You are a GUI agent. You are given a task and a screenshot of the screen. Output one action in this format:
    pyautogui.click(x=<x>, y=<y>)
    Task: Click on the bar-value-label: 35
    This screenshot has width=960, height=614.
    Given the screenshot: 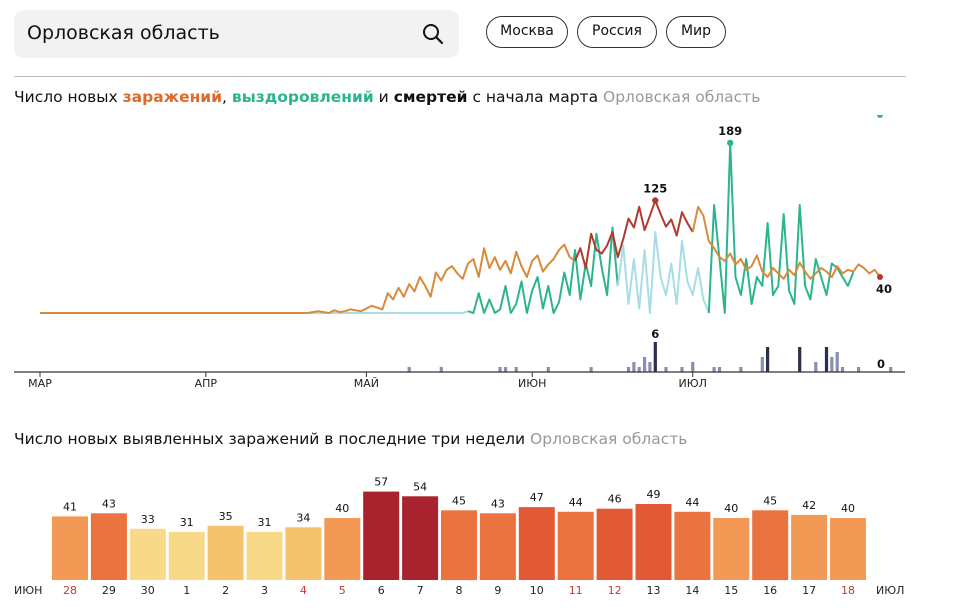 What is the action you would take?
    pyautogui.click(x=226, y=516)
    